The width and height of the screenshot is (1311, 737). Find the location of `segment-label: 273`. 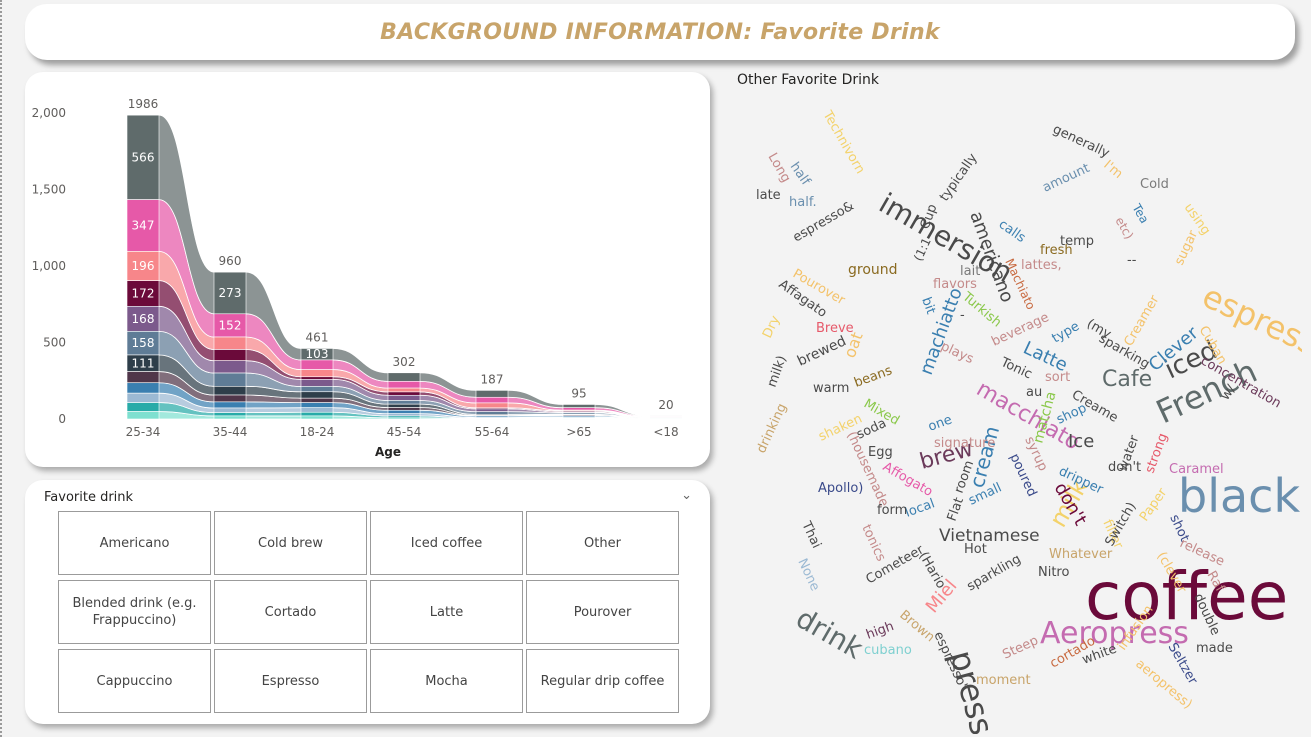

segment-label: 273 is located at coordinates (230, 293).